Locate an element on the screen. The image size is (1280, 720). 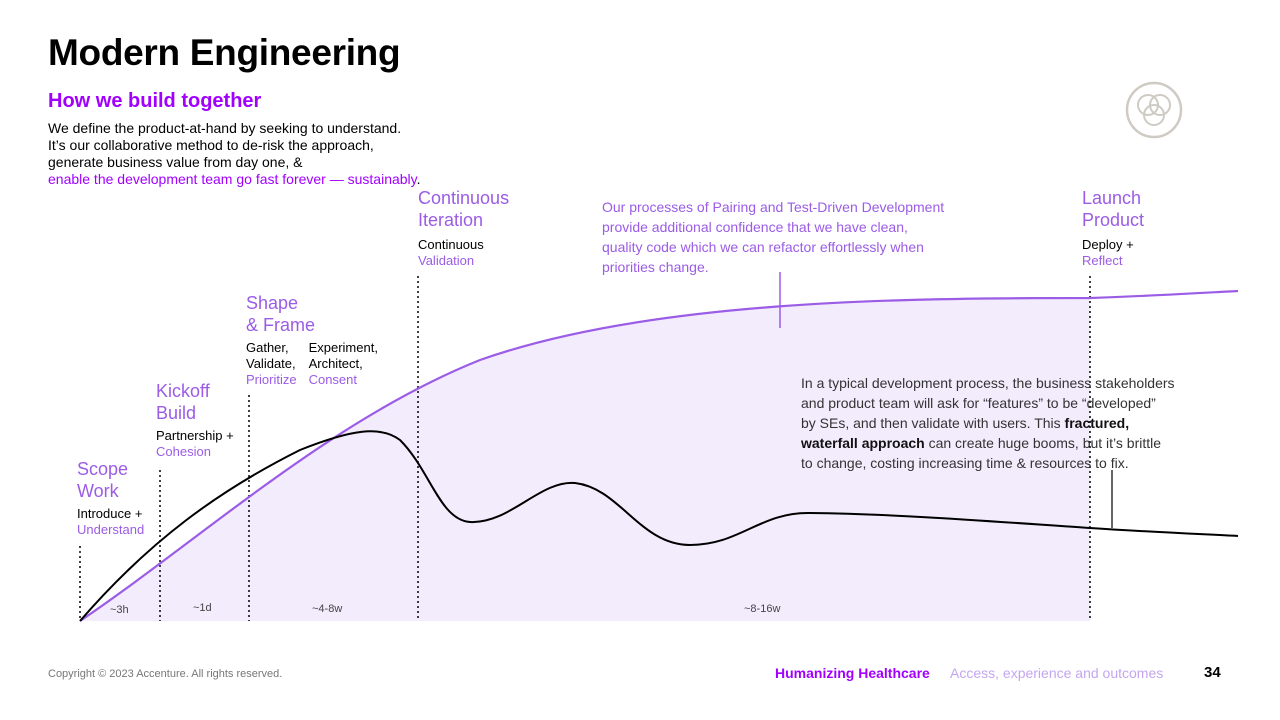
page-title: Modern Engineering is located at coordinates (224, 52).